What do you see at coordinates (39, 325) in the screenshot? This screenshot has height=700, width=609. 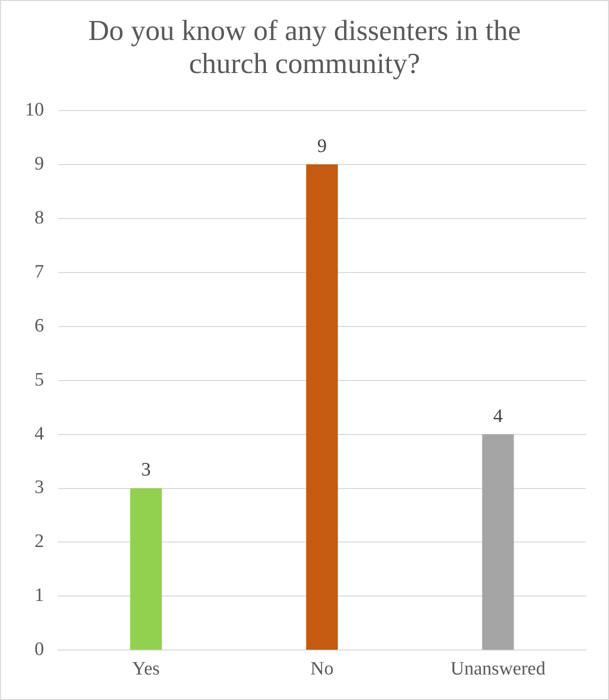 I see `y-tick-label: 6` at bounding box center [39, 325].